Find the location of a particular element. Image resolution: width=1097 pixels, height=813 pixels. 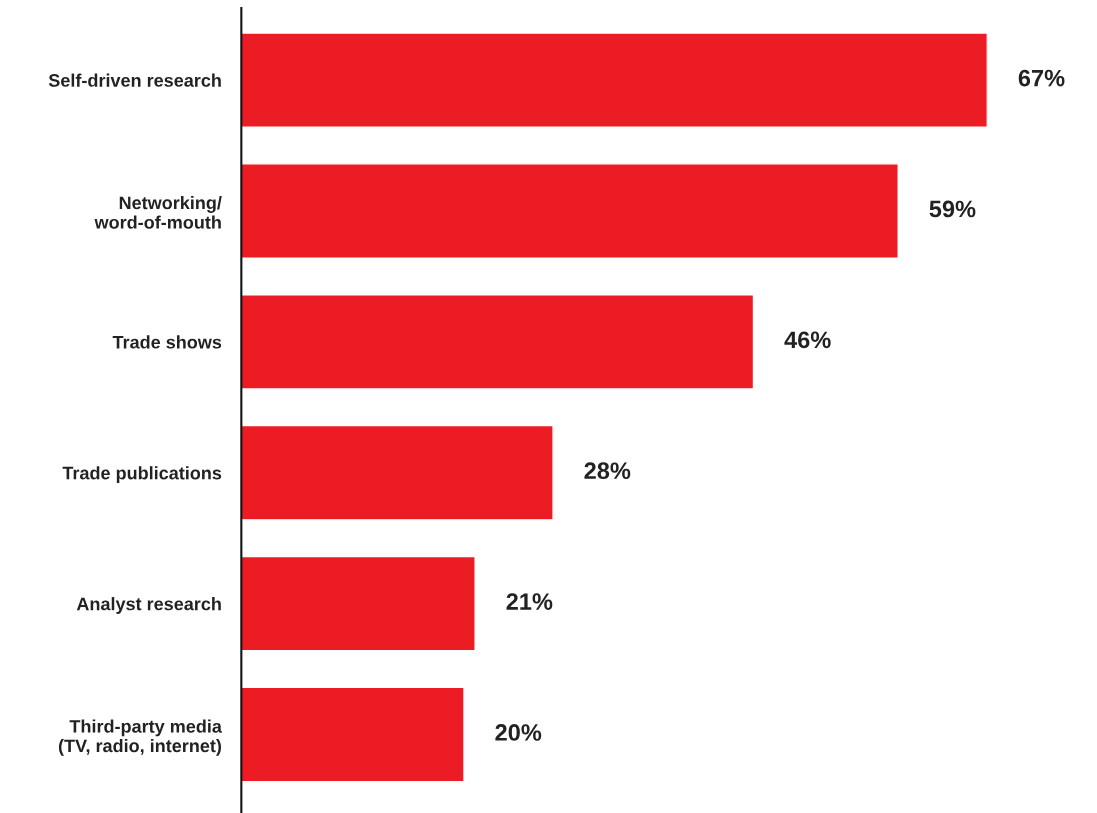

y-tick-label: Trade shows is located at coordinates (167, 342).